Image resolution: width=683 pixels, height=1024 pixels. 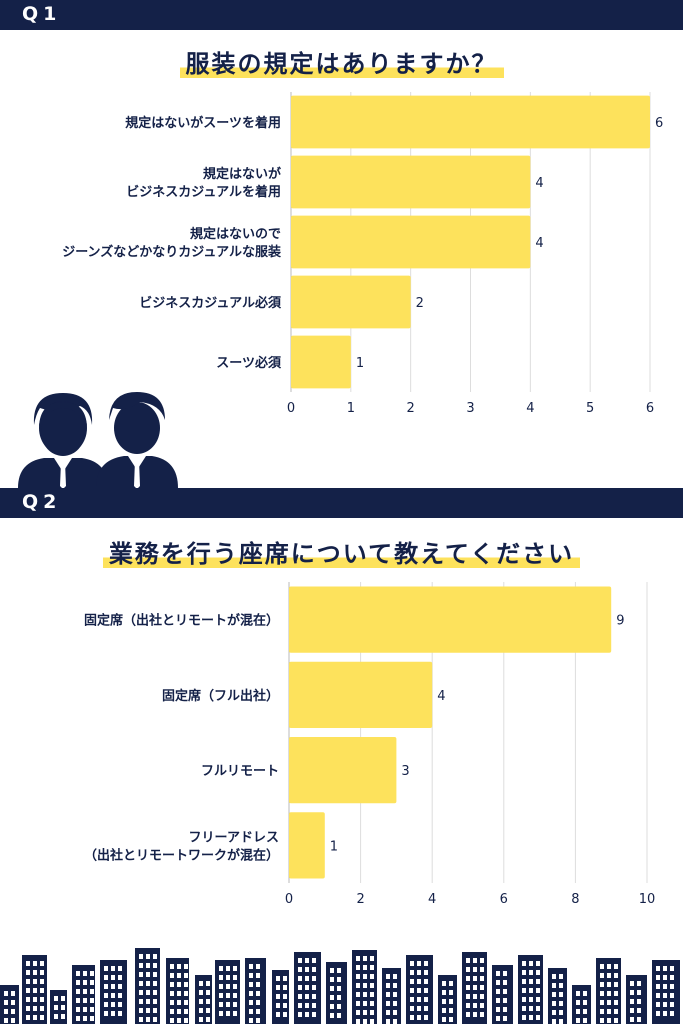 What do you see at coordinates (659, 123) in the screenshot?
I see `bar-value-label: 6` at bounding box center [659, 123].